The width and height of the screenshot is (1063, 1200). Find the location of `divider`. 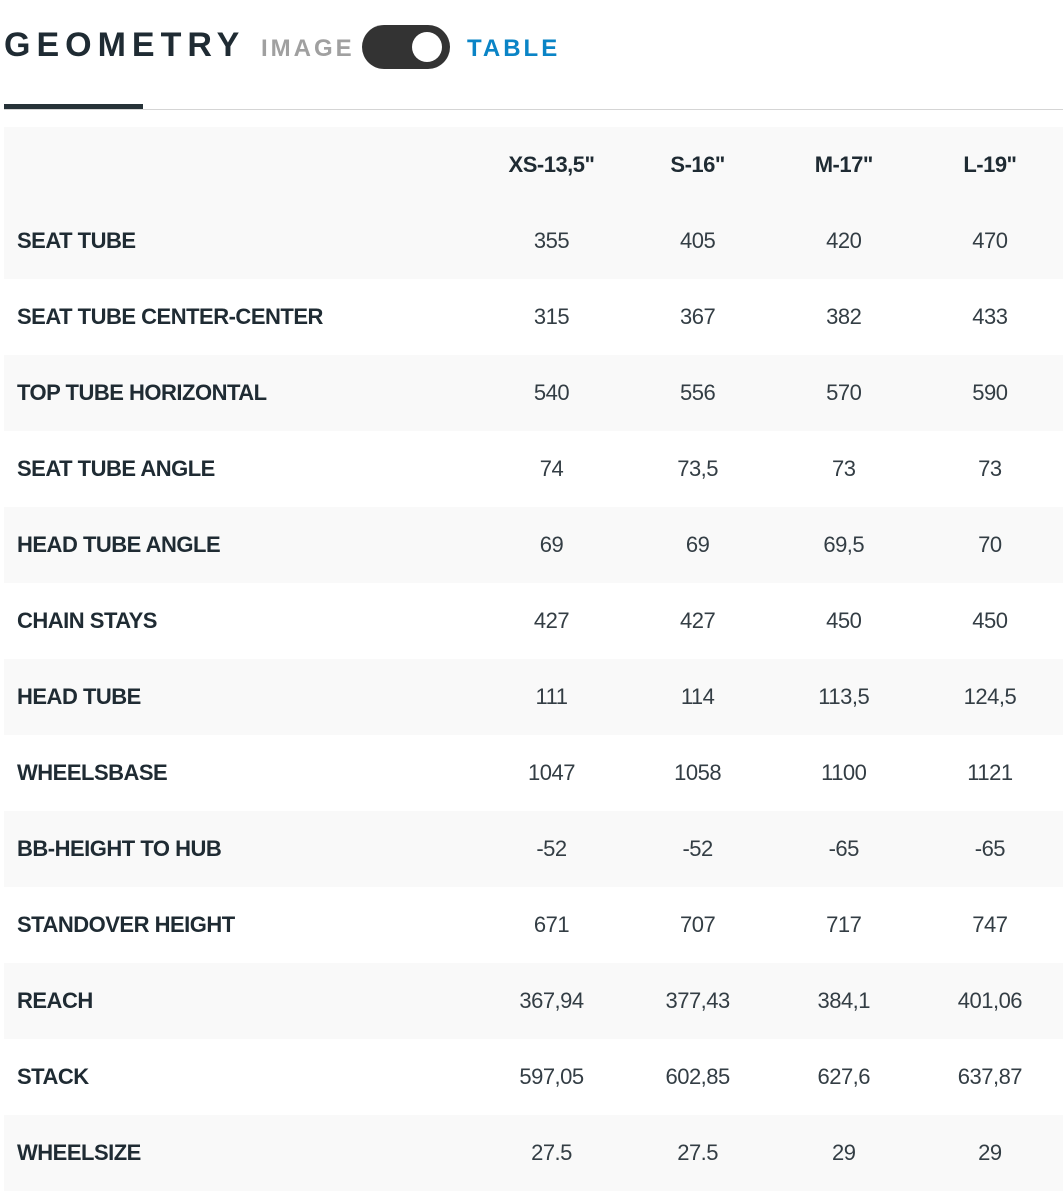

divider is located at coordinates (533, 109).